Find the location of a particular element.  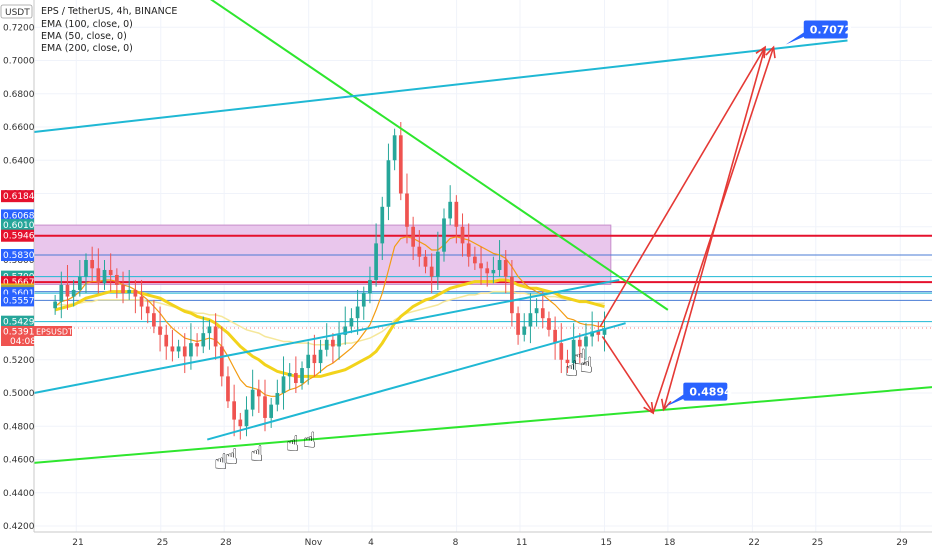

price-tick-label: 0.6800 is located at coordinates (19, 95).